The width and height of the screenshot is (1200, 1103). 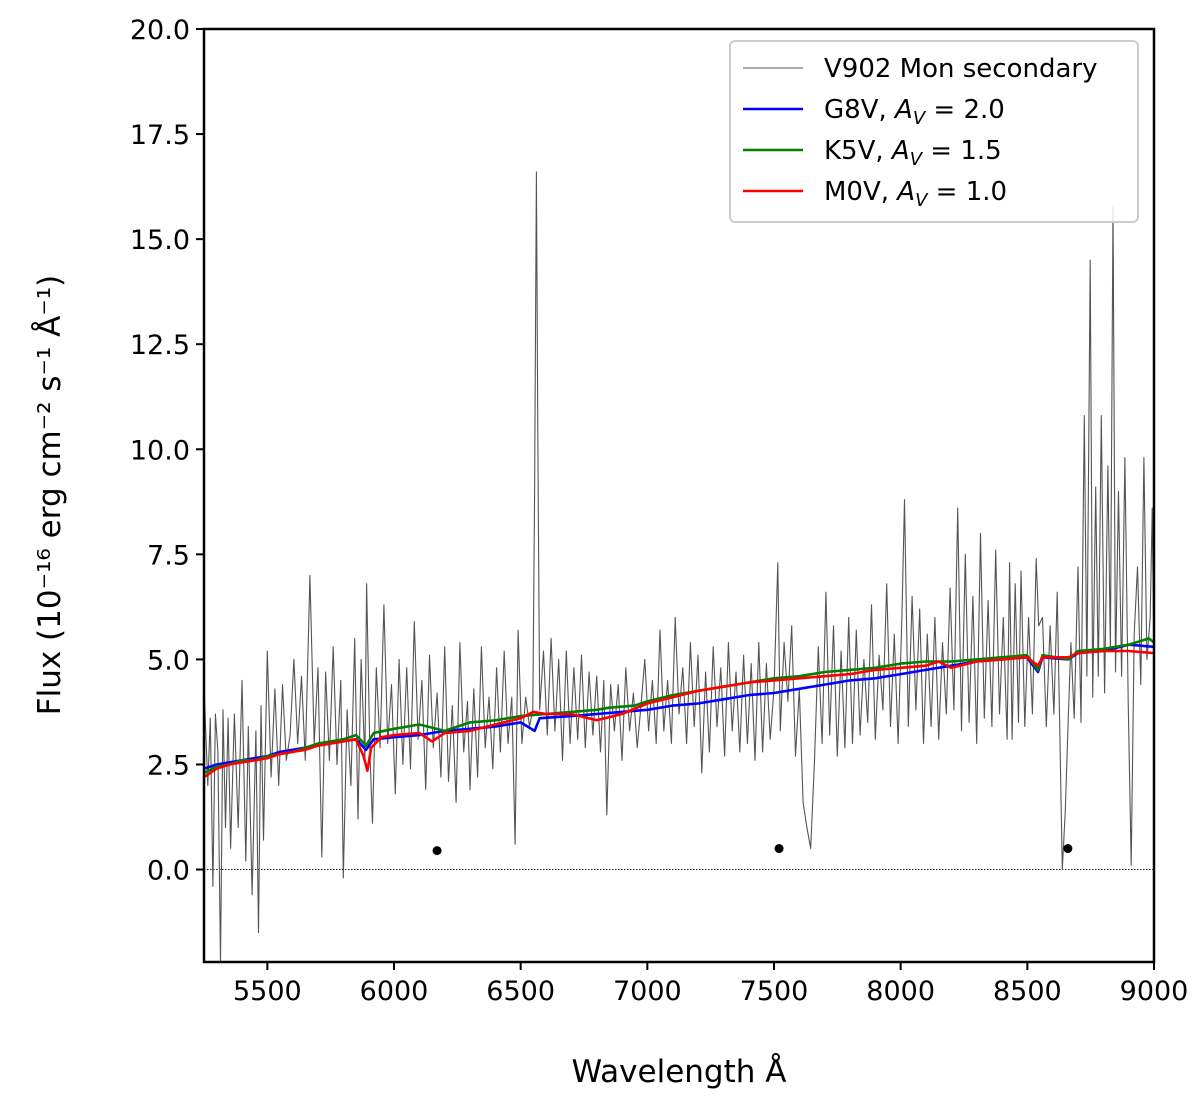 What do you see at coordinates (774, 991) in the screenshot?
I see `x-tick-label: 7500` at bounding box center [774, 991].